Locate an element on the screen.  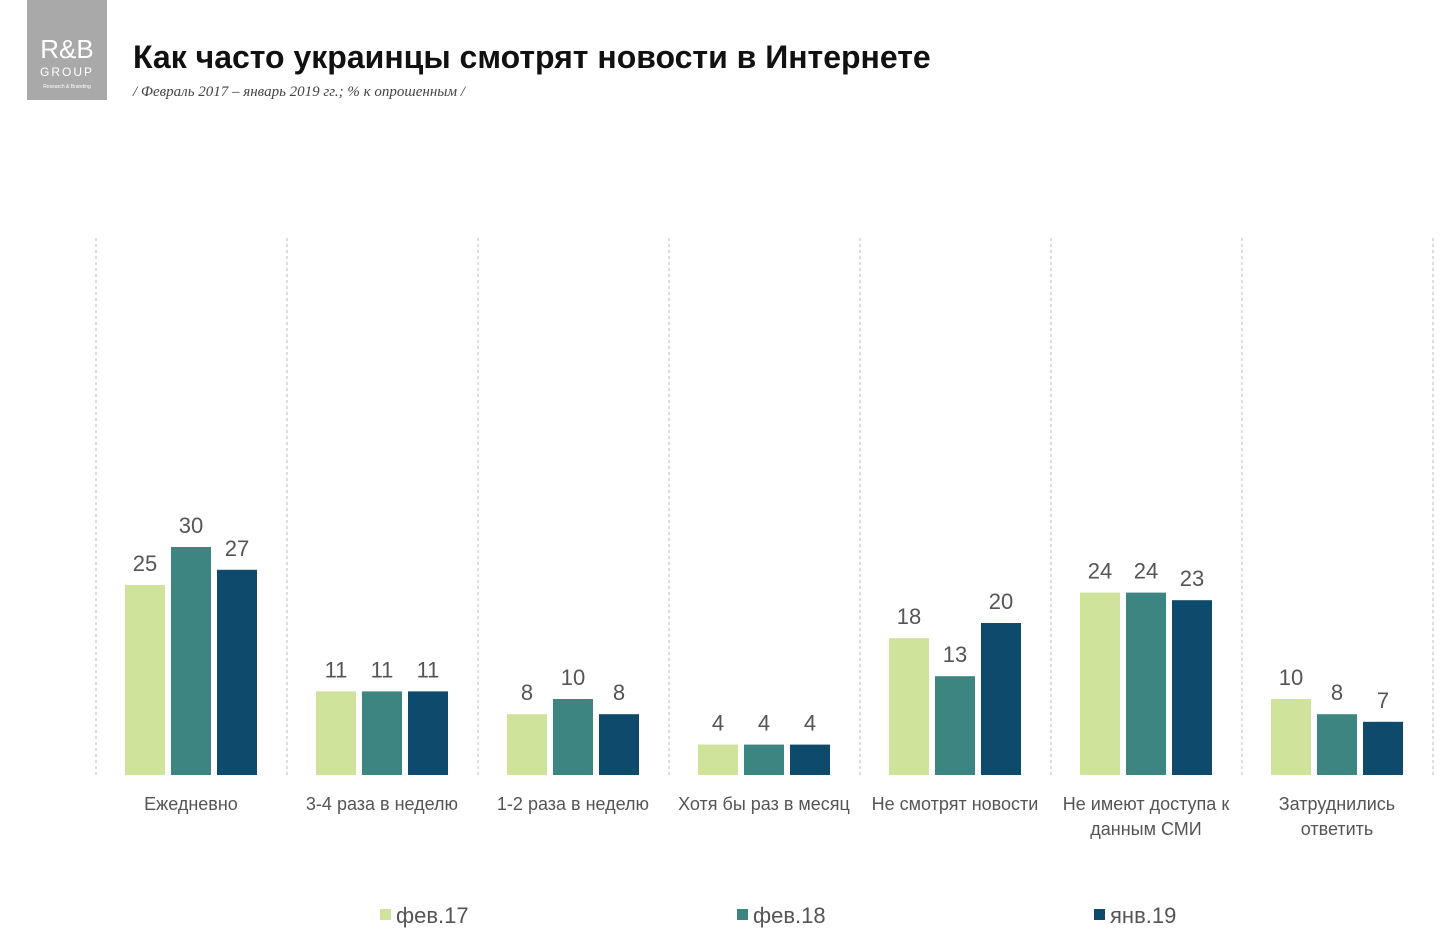
logo-tagline: Research & Branding is located at coordinates (67, 87).